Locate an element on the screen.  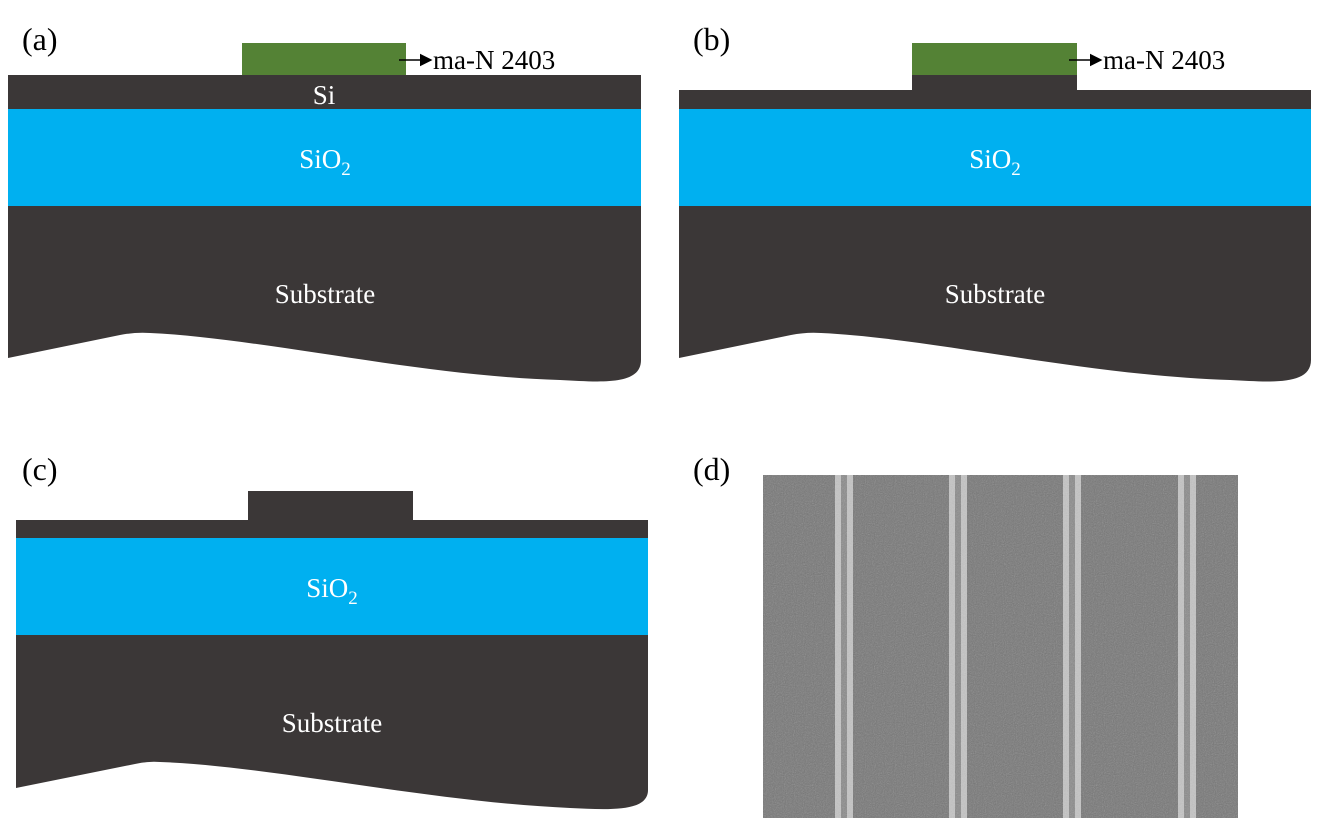
panel-b-substrate is located at coordinates (995, 294).